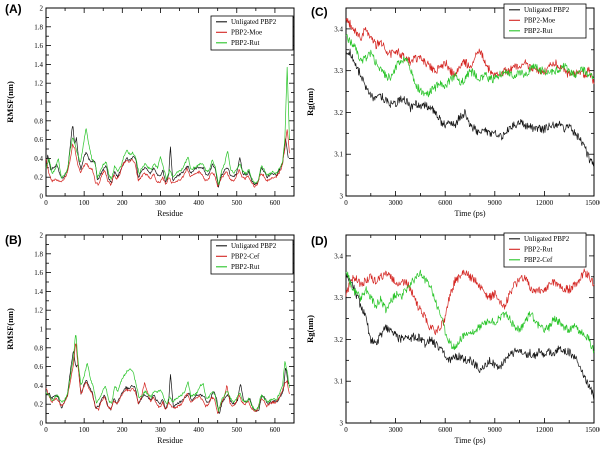  What do you see at coordinates (38, 159) in the screenshot?
I see `svg-text: 0.4` at bounding box center [38, 159].